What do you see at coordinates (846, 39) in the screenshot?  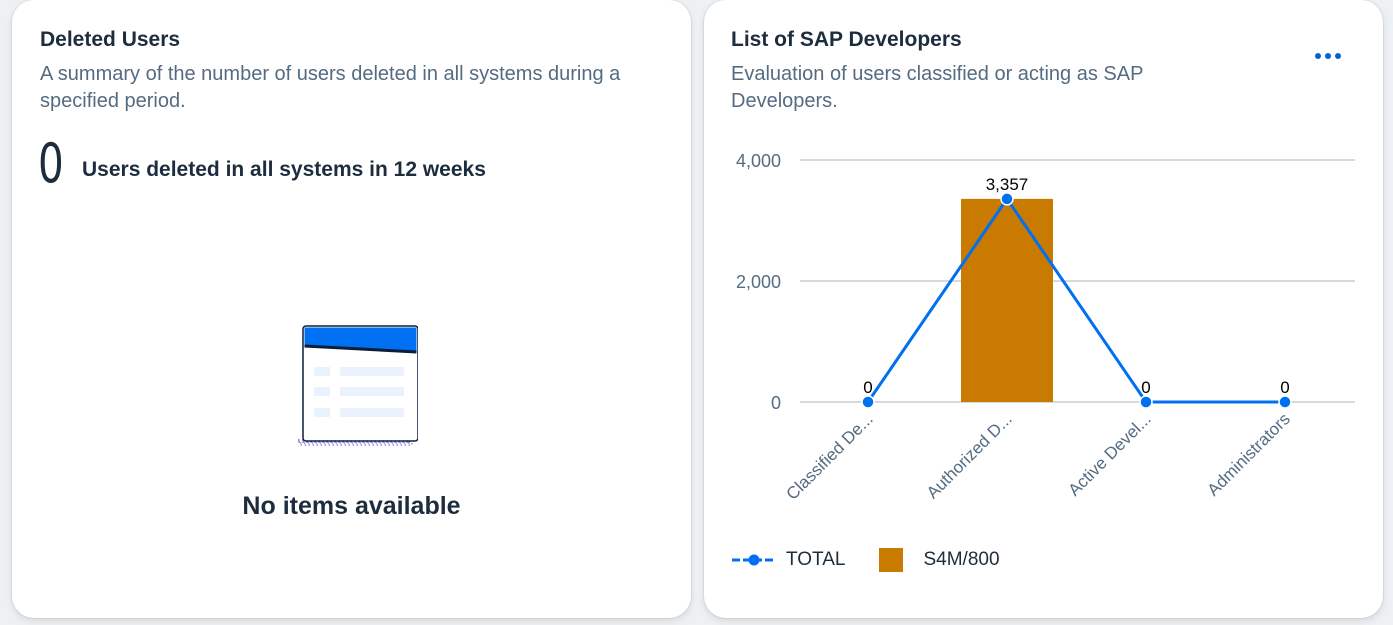 I see `card-title: List of SAP Developers` at bounding box center [846, 39].